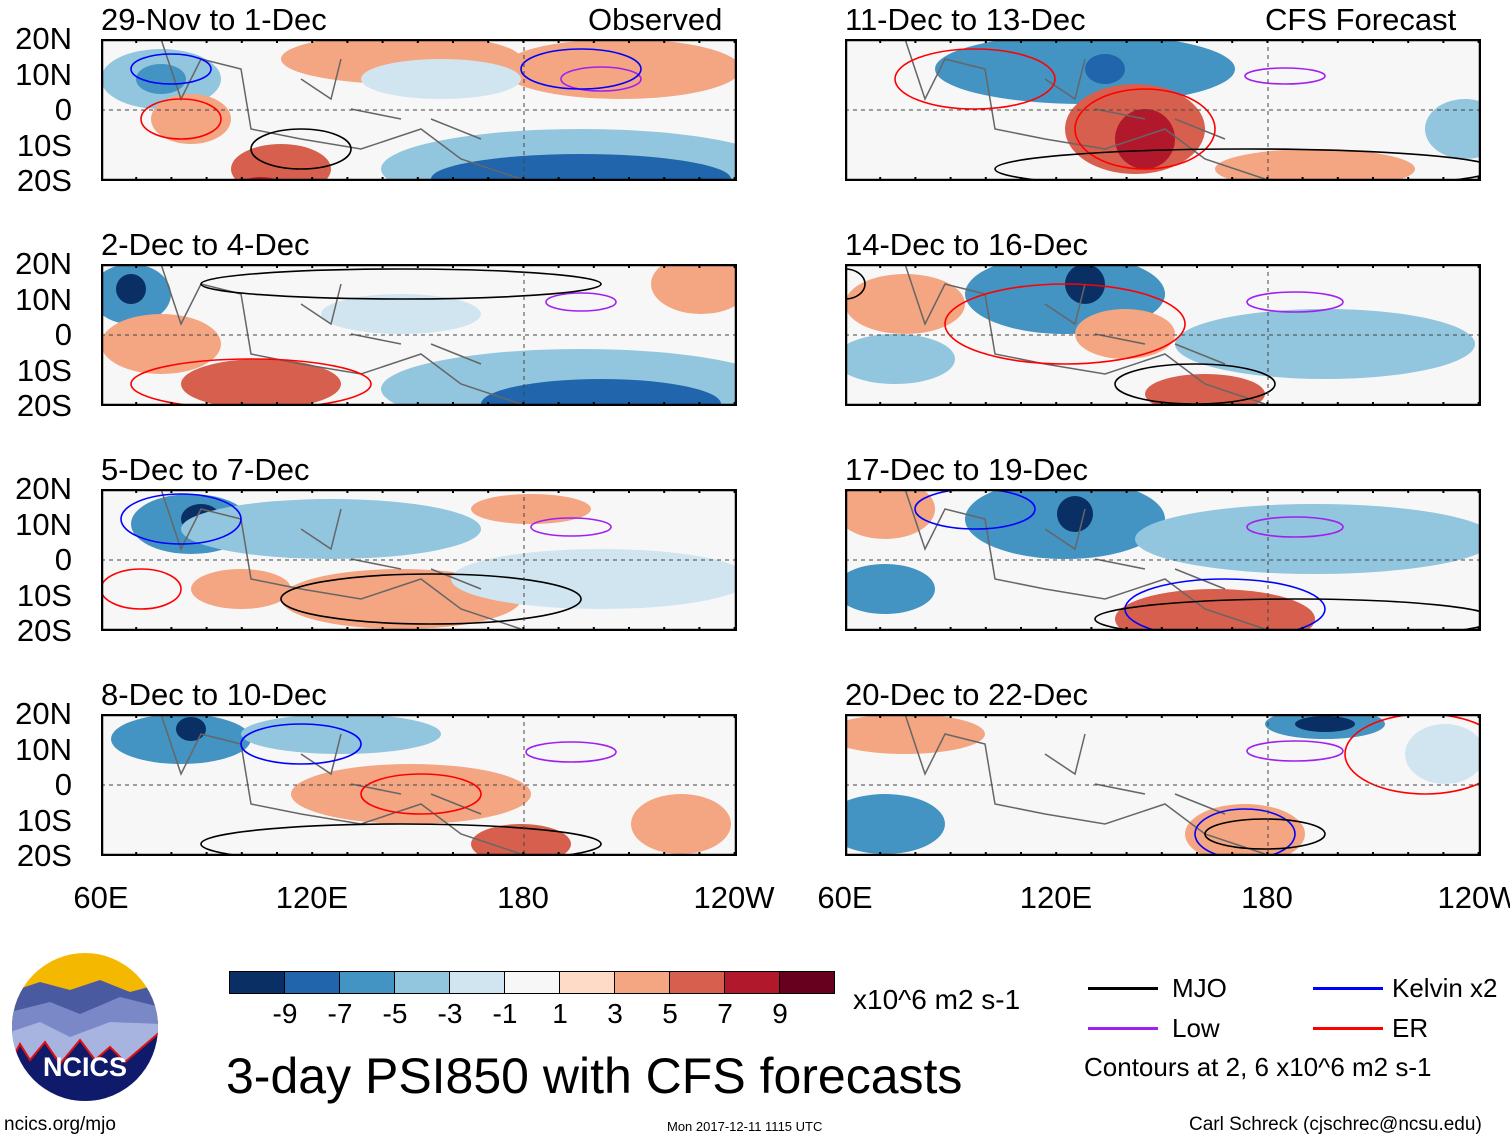  Describe the element at coordinates (1410, 1028) in the screenshot. I see `legend-er-label: ER` at that location.